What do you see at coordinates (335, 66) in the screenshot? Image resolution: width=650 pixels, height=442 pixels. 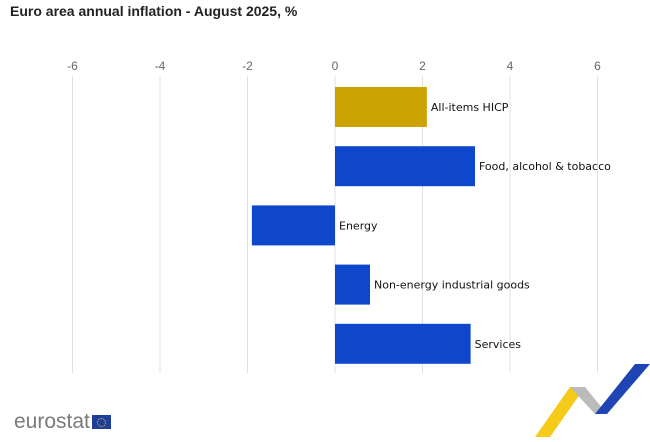 I see `x-tick-label: 0` at bounding box center [335, 66].